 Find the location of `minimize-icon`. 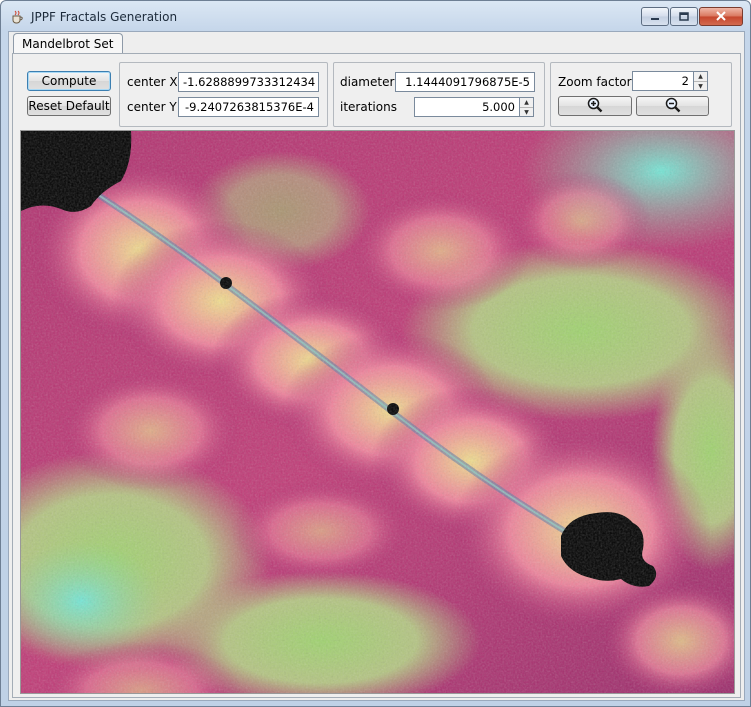

minimize-icon is located at coordinates (655, 17).